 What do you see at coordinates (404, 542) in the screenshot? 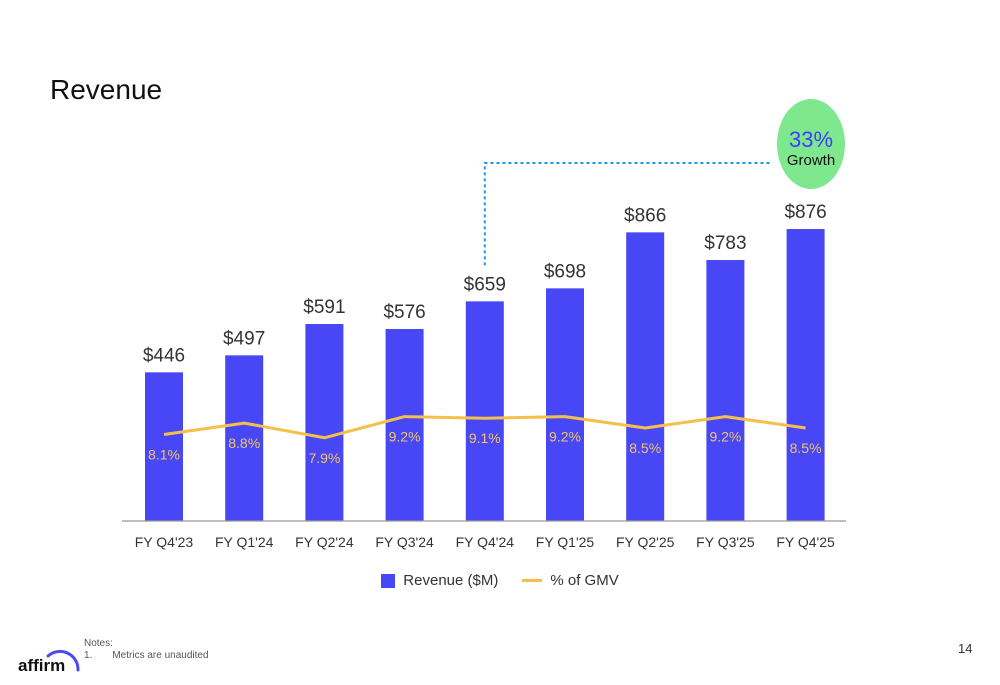
I see `x-tick-label: FY Q3'24` at bounding box center [404, 542].